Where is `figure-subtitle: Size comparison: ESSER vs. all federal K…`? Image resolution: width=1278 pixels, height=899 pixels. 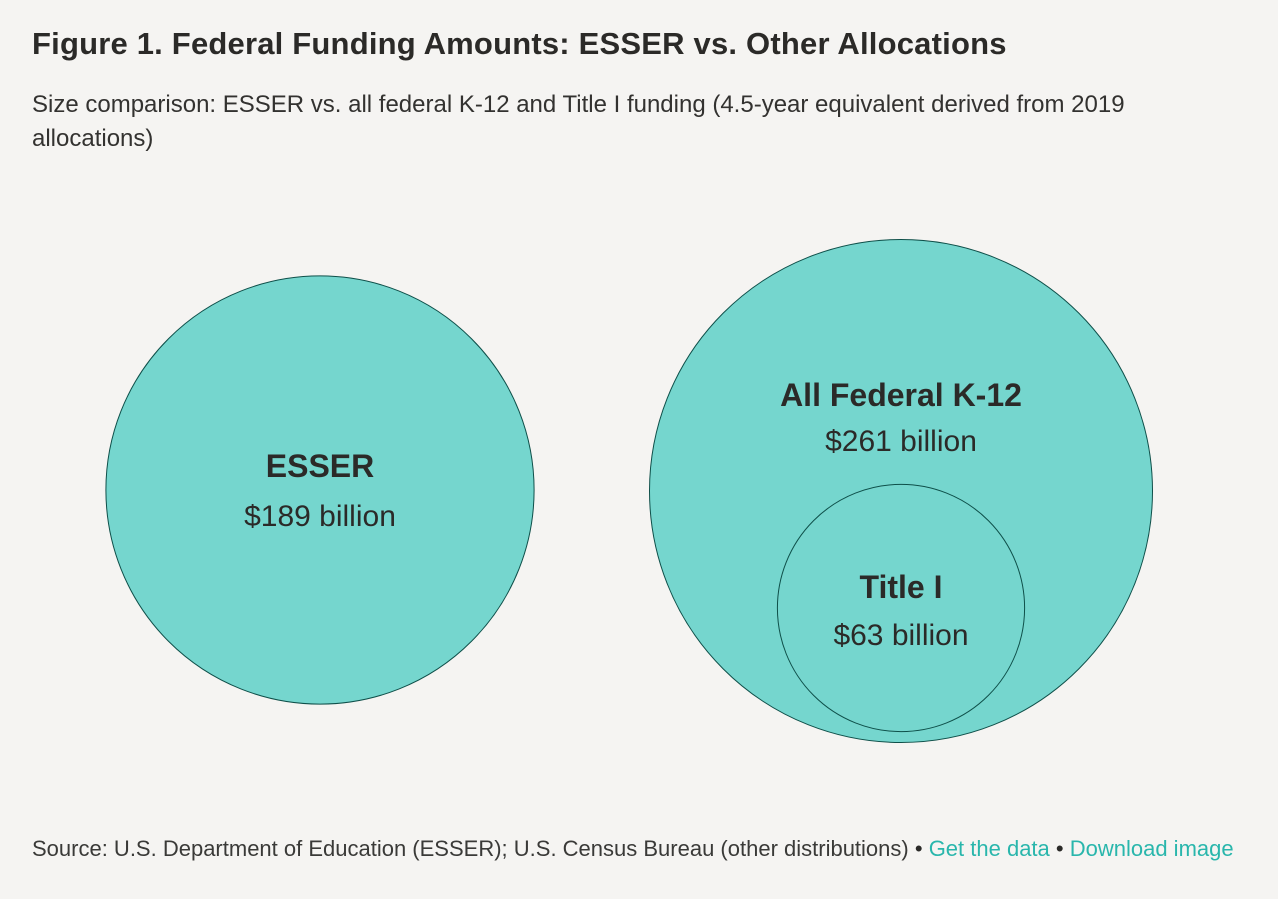
figure-subtitle: Size comparison: ESSER vs. all federal K… is located at coordinates (578, 121).